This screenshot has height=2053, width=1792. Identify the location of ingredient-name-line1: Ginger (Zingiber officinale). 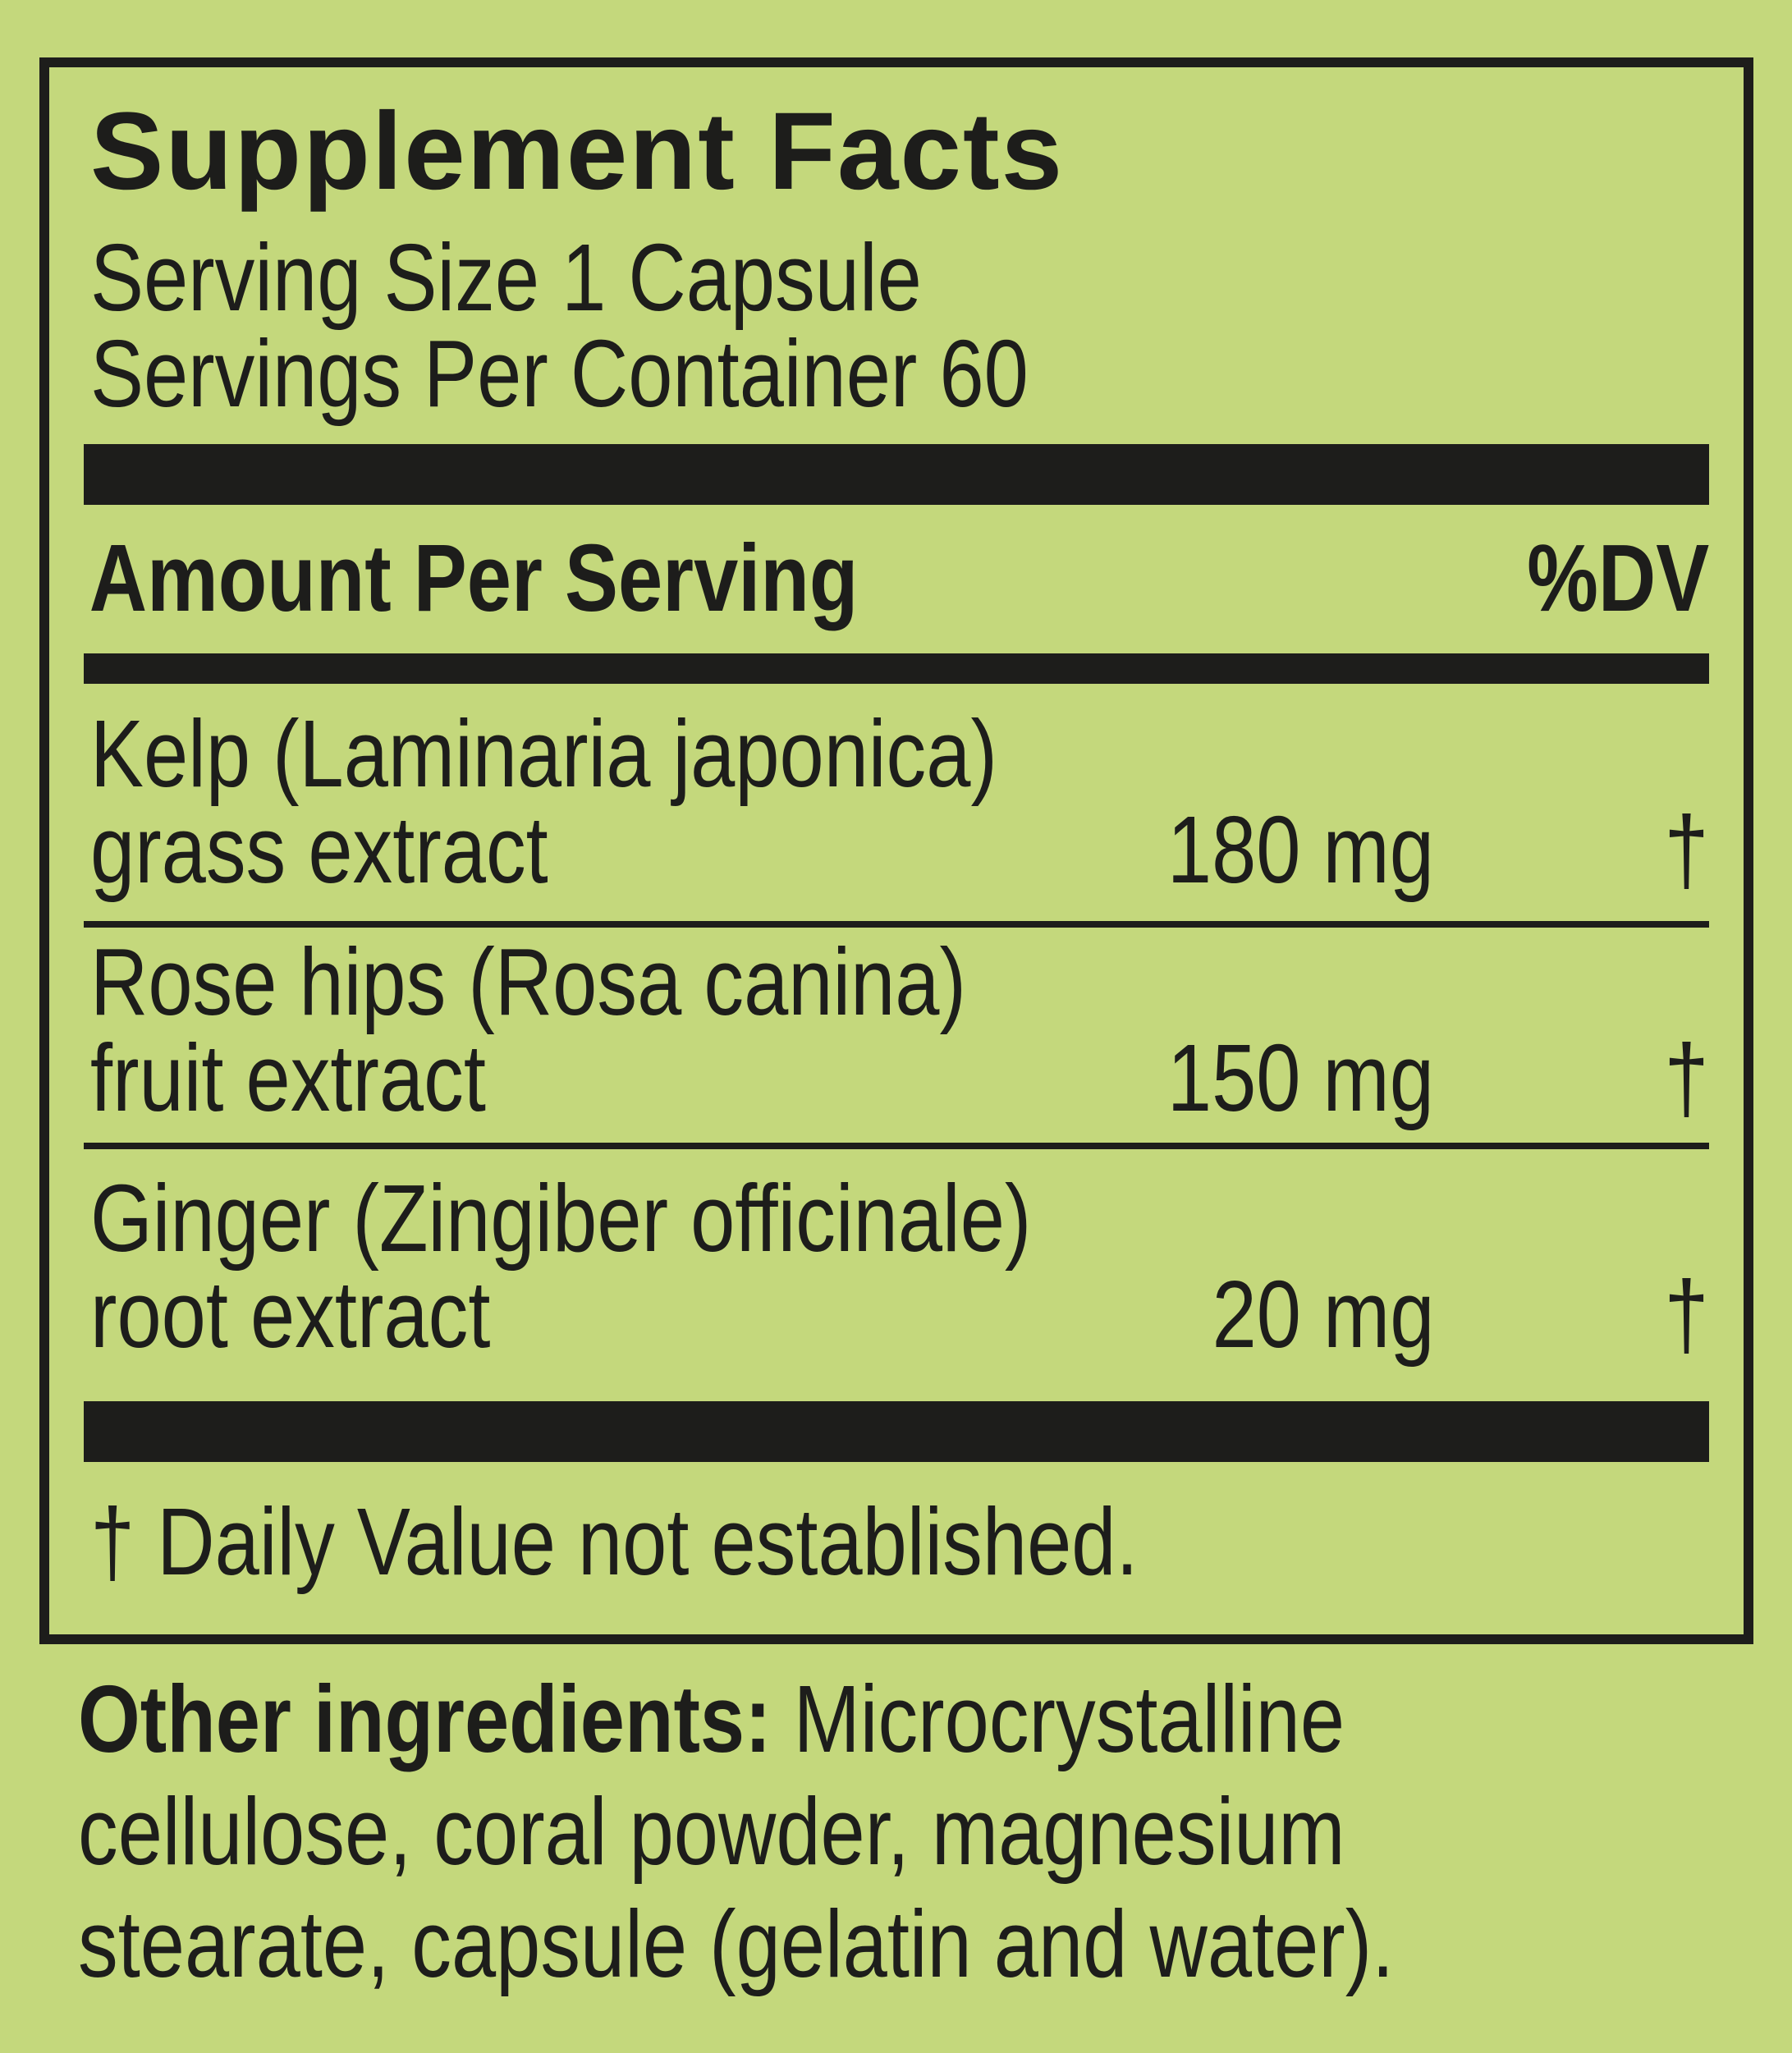
(896, 1219).